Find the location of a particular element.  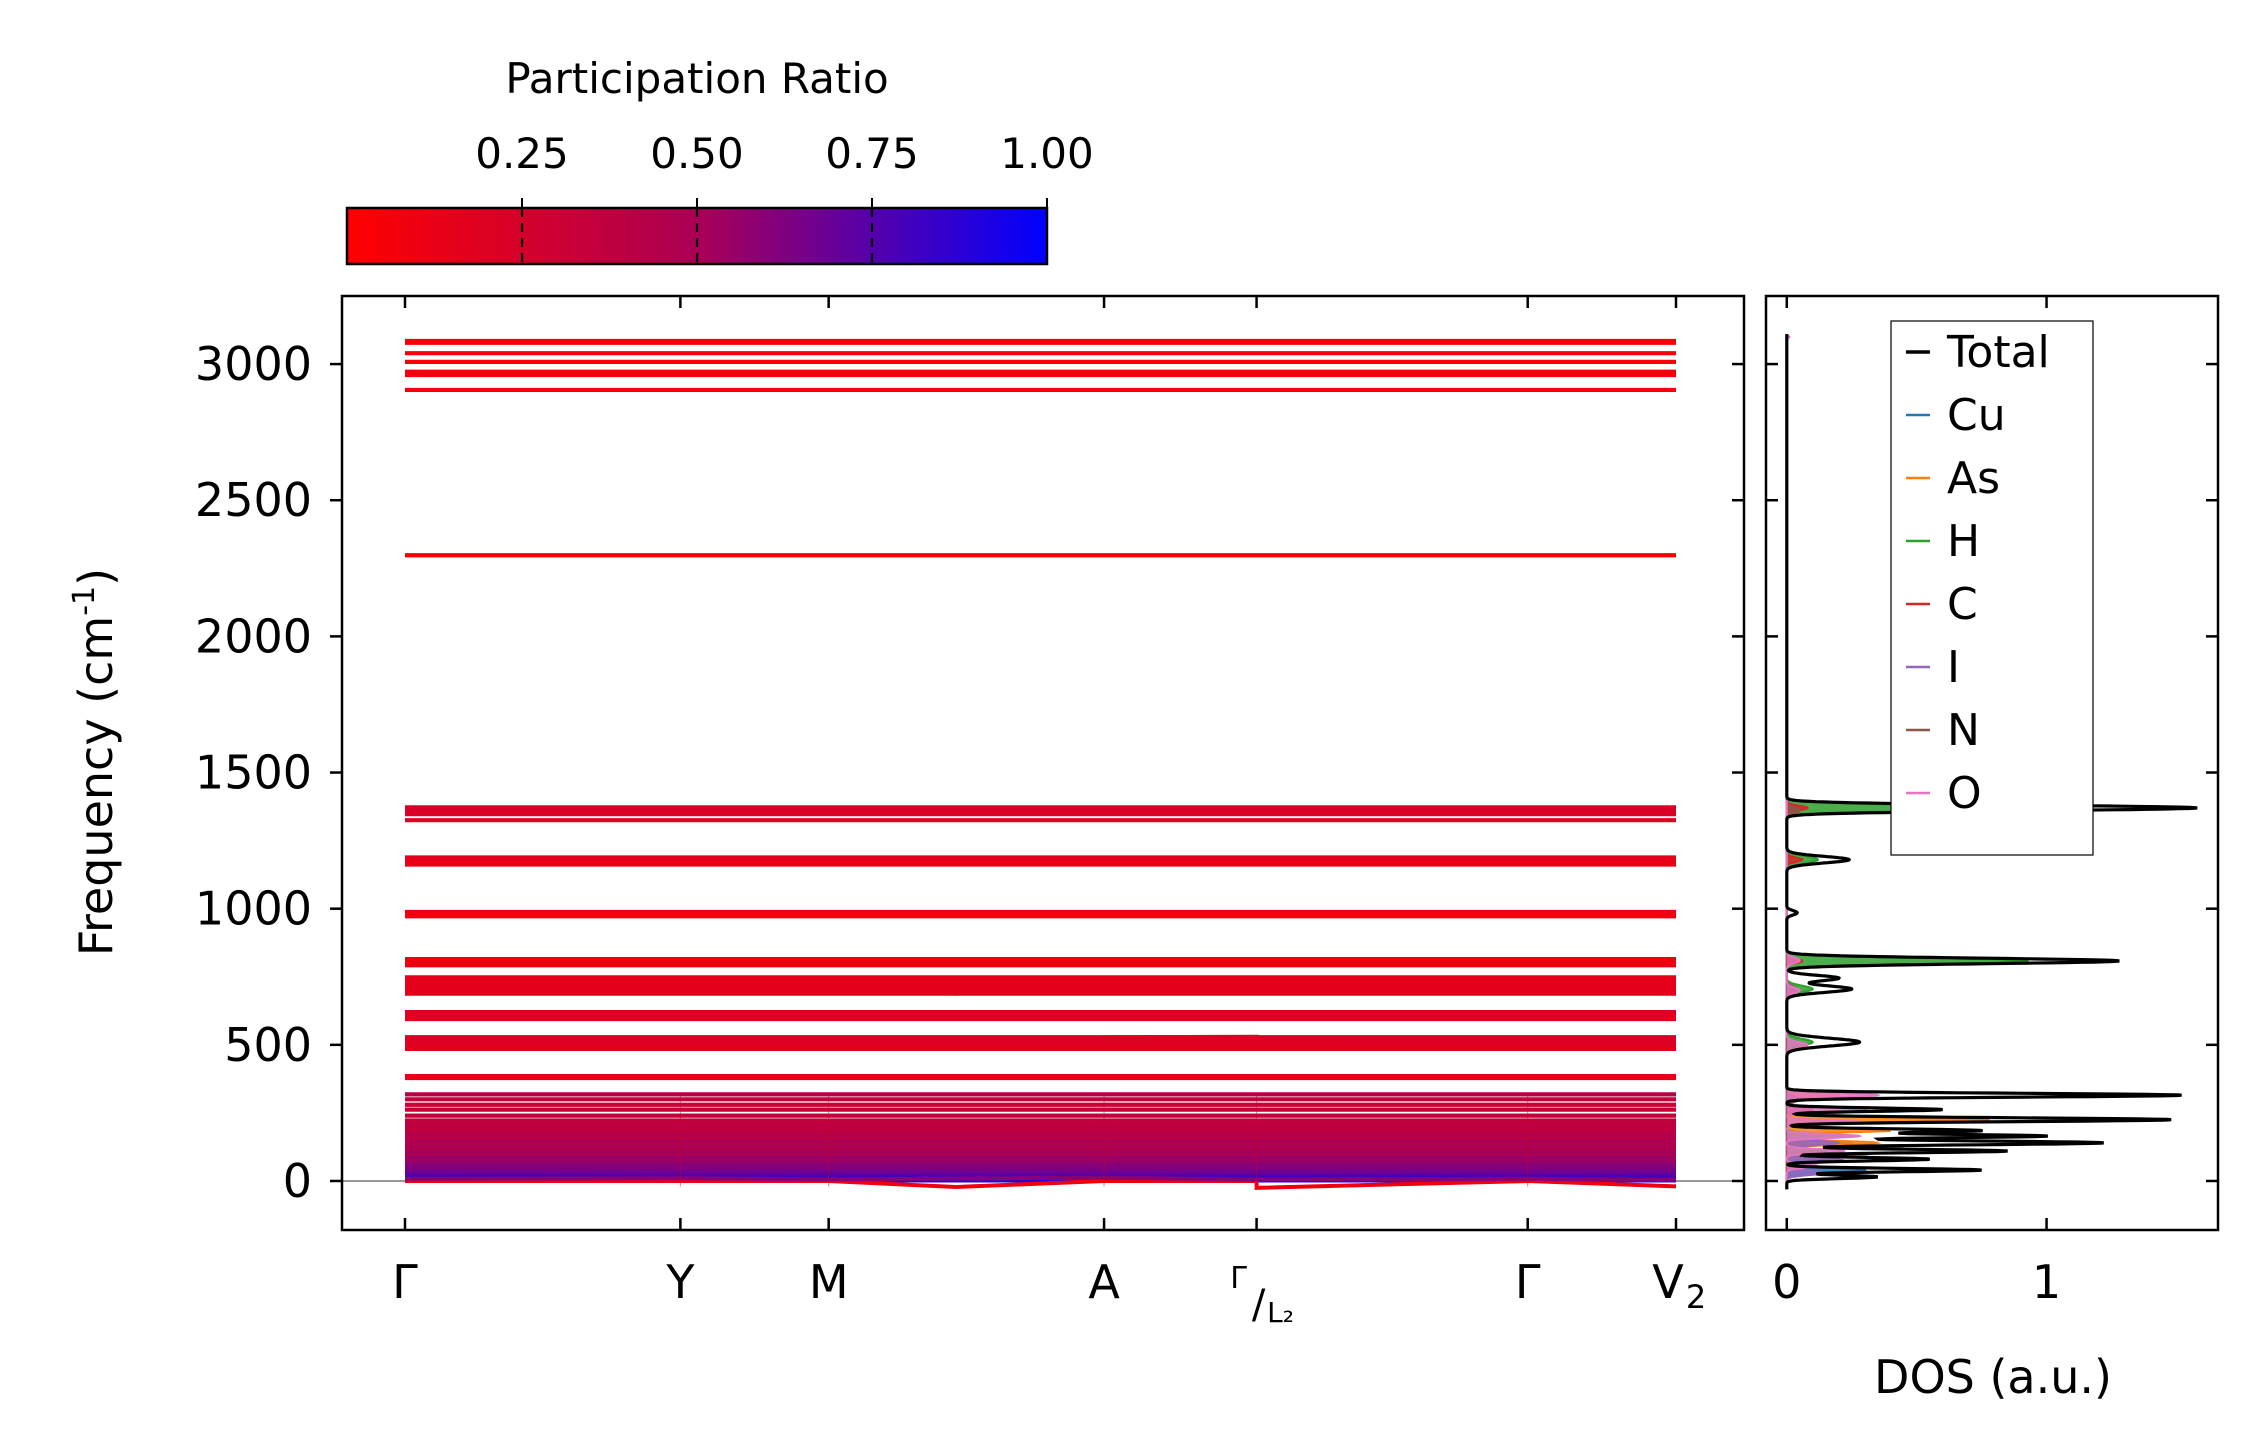

x-tick-label: Y is located at coordinates (680, 1282).